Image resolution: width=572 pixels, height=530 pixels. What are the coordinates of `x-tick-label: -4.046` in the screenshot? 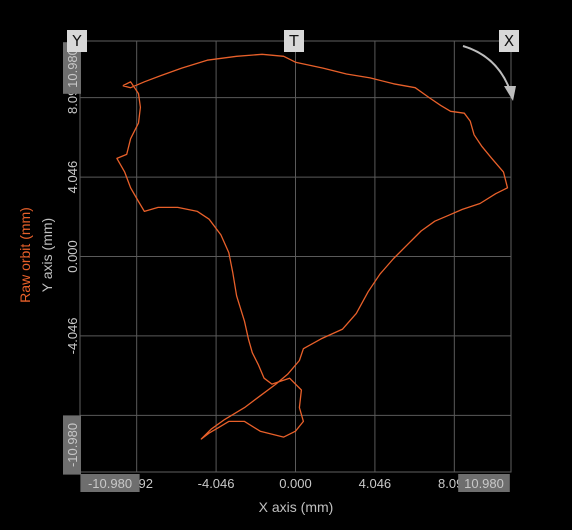 It's located at (216, 483).